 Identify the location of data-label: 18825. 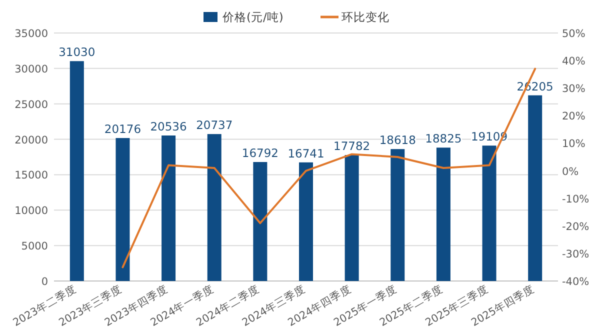
(443, 139).